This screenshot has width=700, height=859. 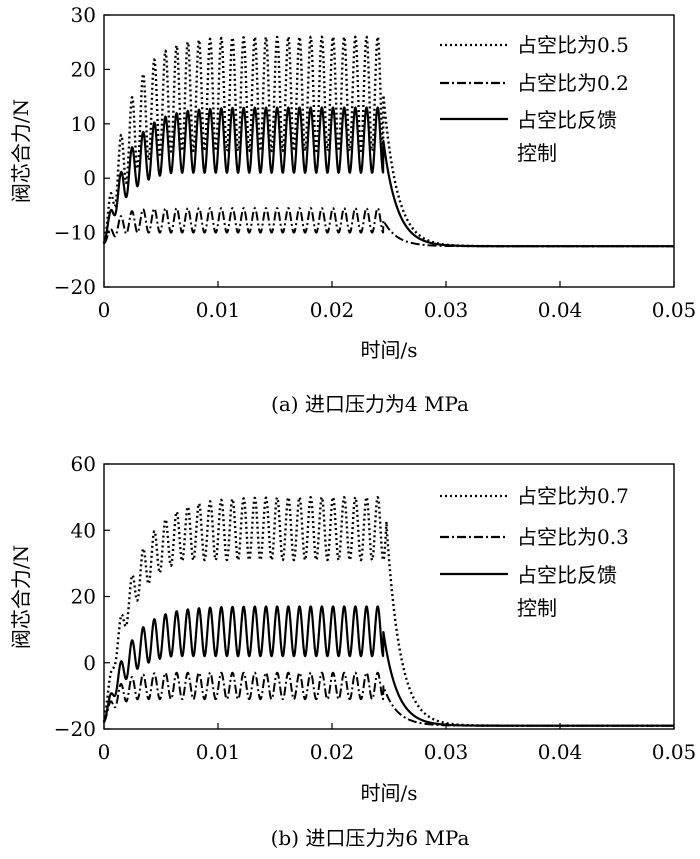 I want to click on legend-a: 占空比为0.5 占空比为0.2 占空比反馈 控制, so click(x=534, y=99).